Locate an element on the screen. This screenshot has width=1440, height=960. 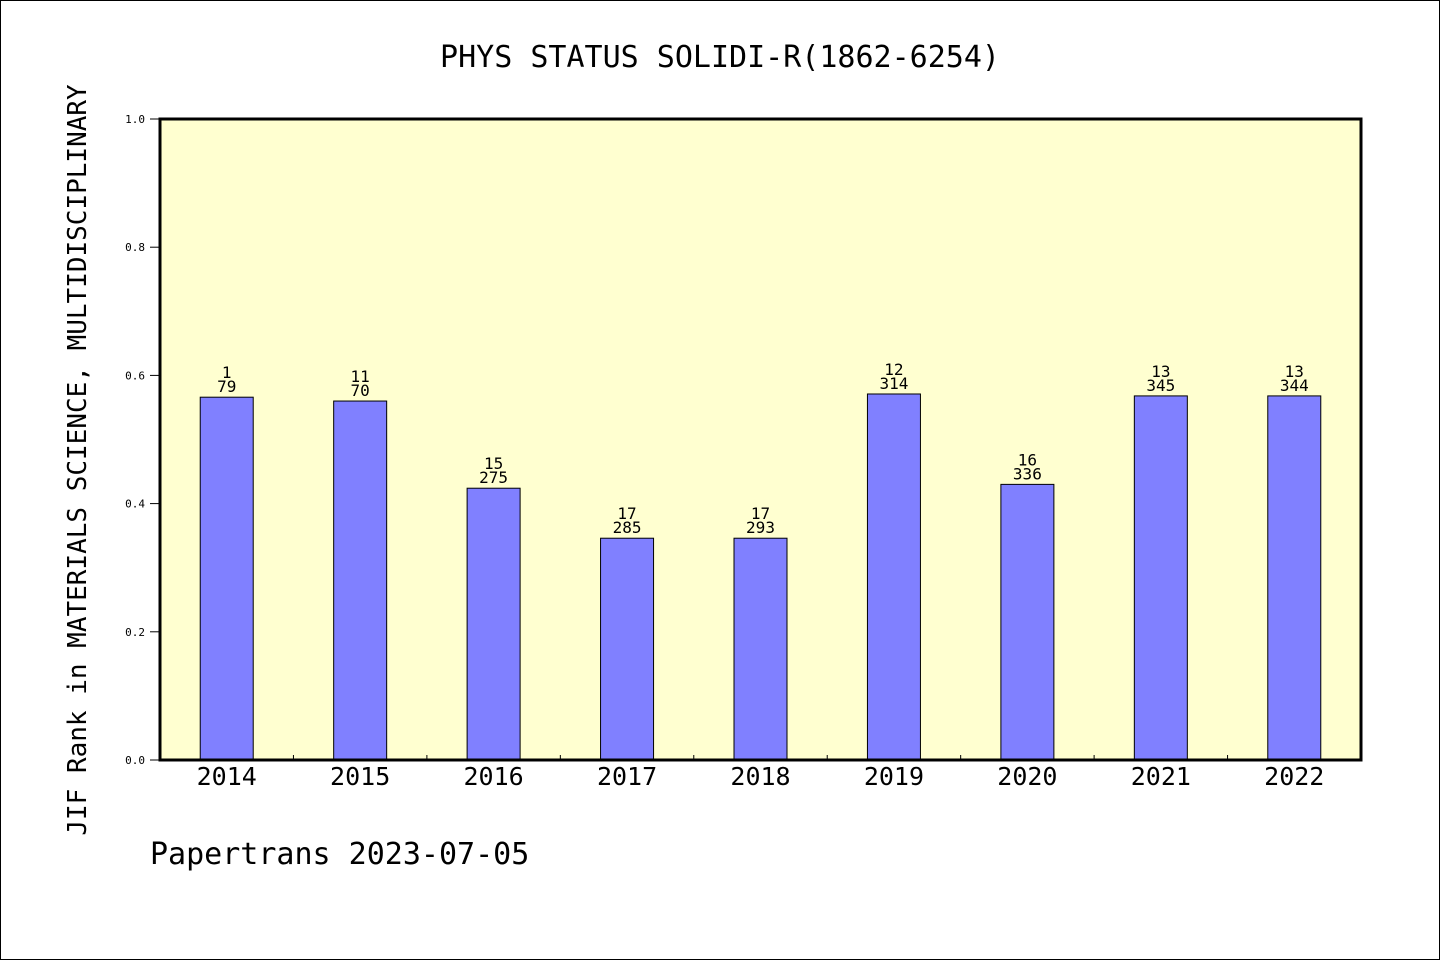
y-tick-label: 0.0 is located at coordinates (135, 760).